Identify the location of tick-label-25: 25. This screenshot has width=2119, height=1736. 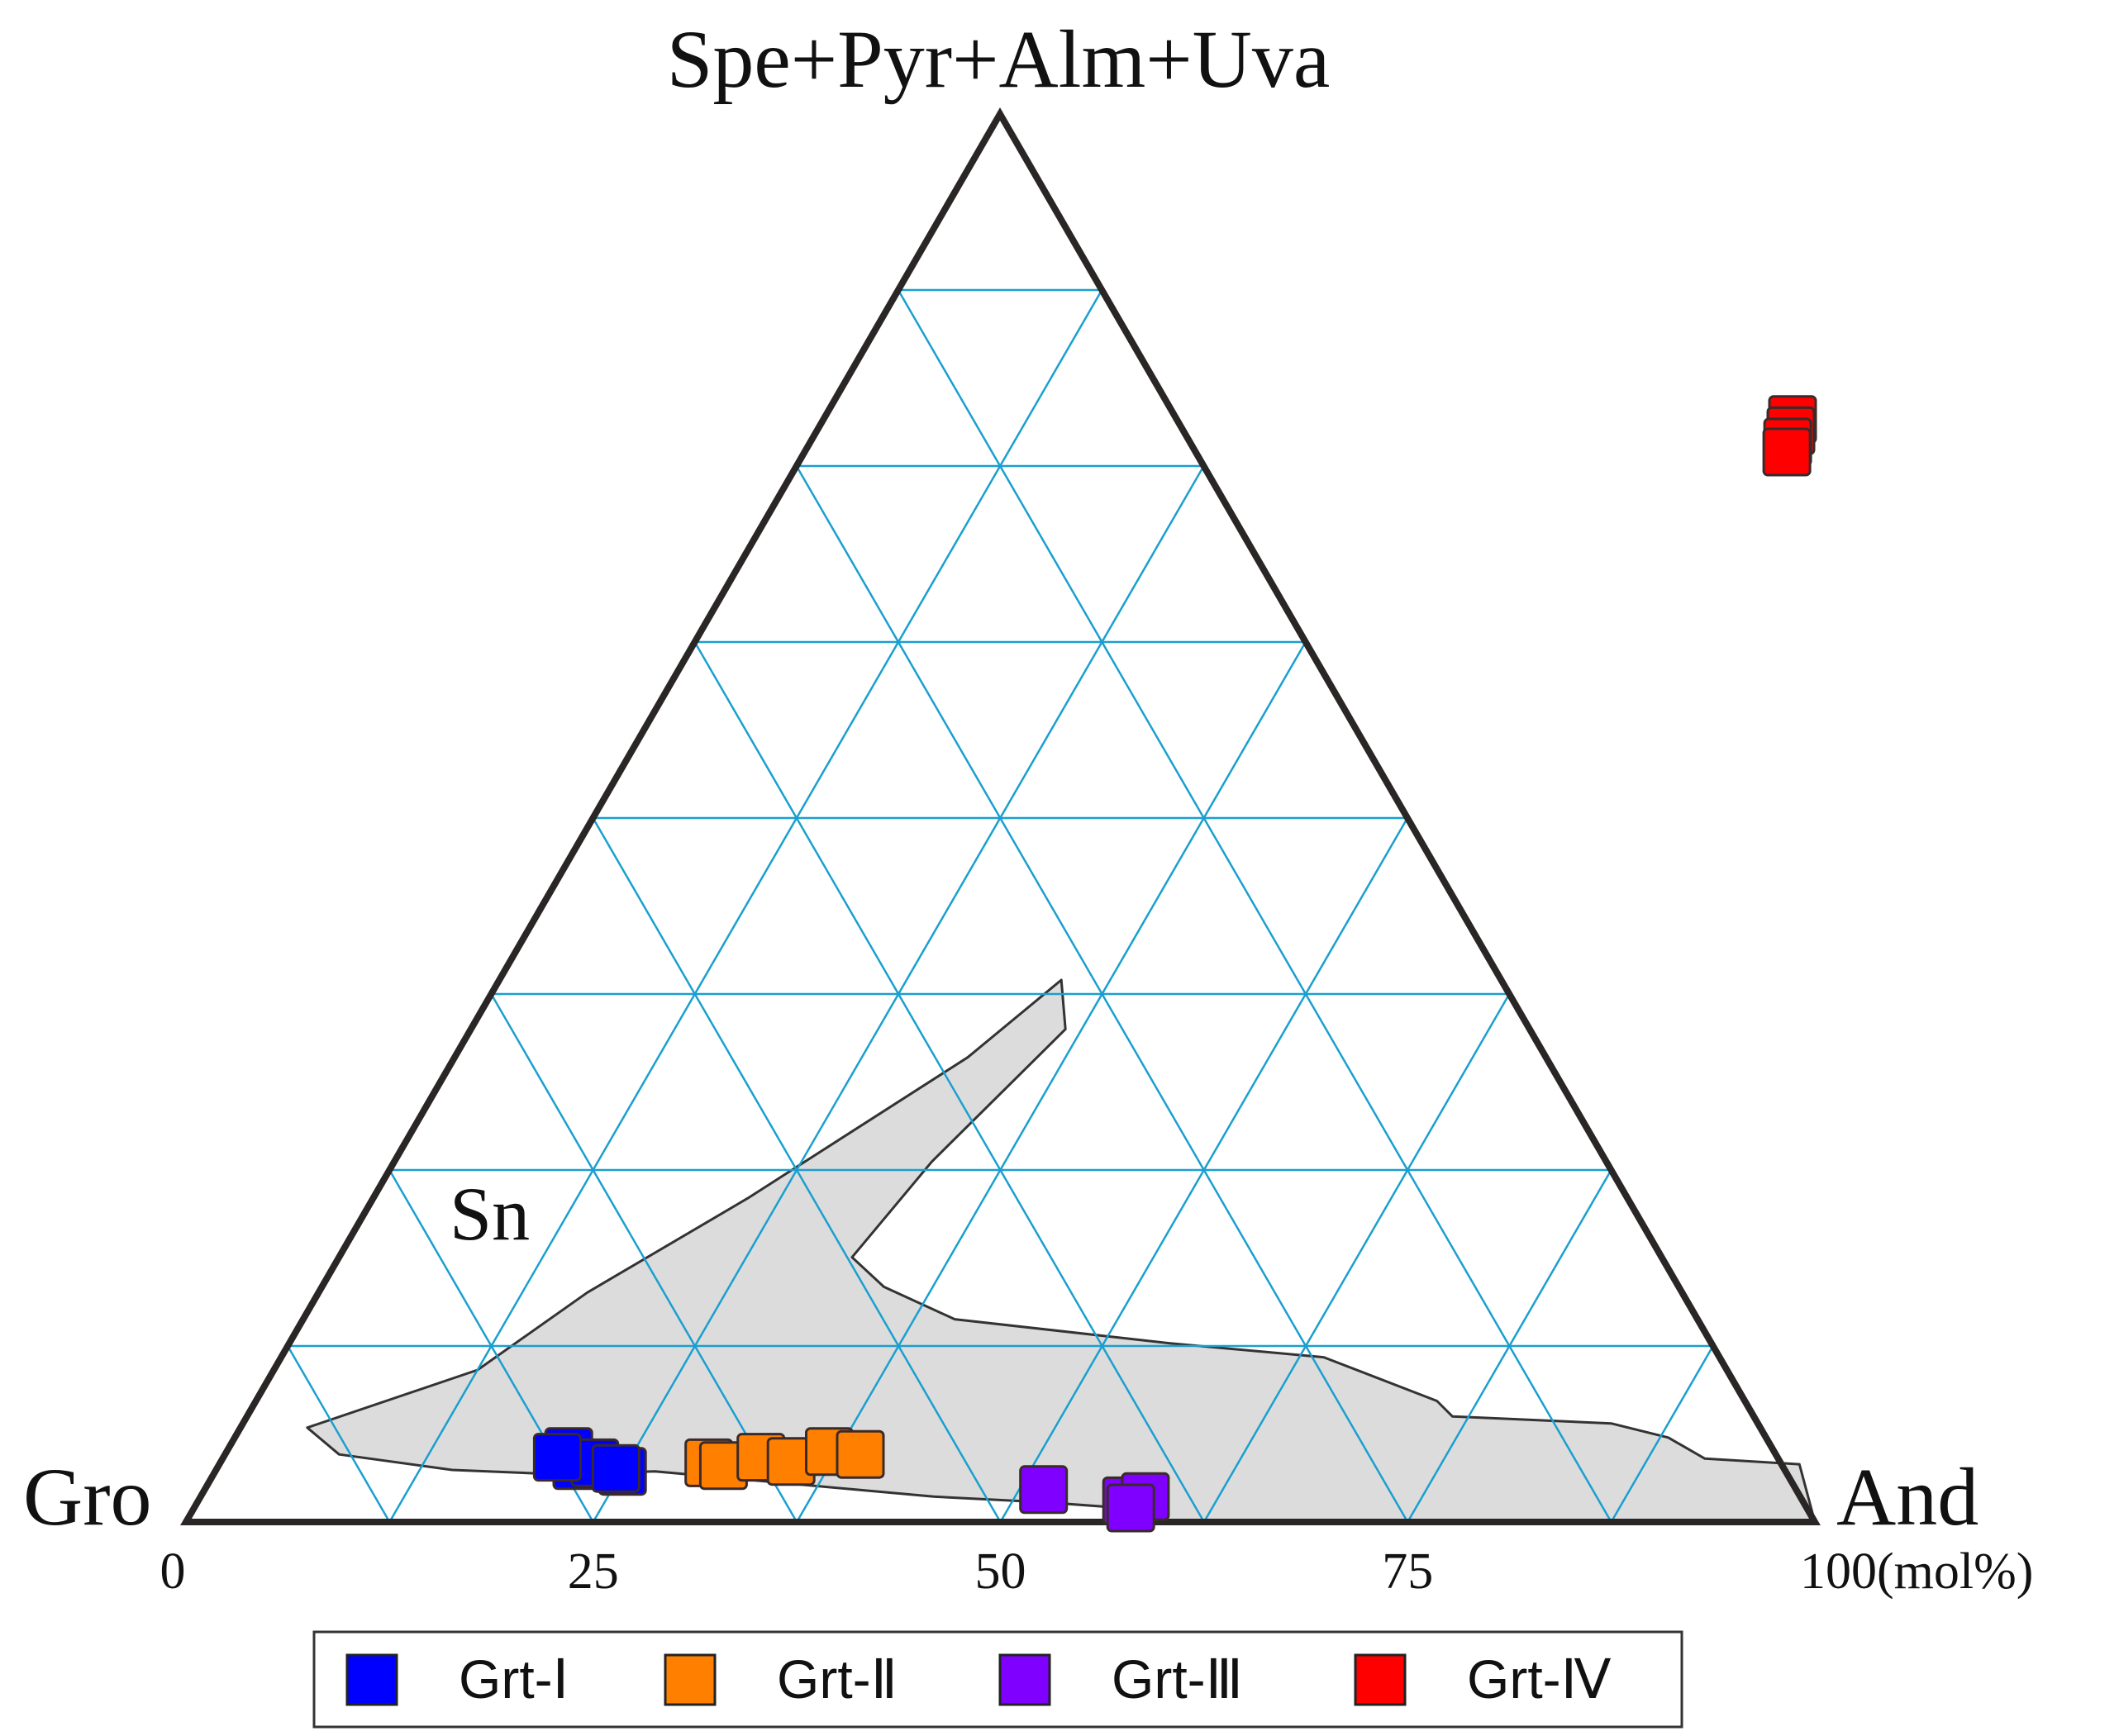
(593, 1571).